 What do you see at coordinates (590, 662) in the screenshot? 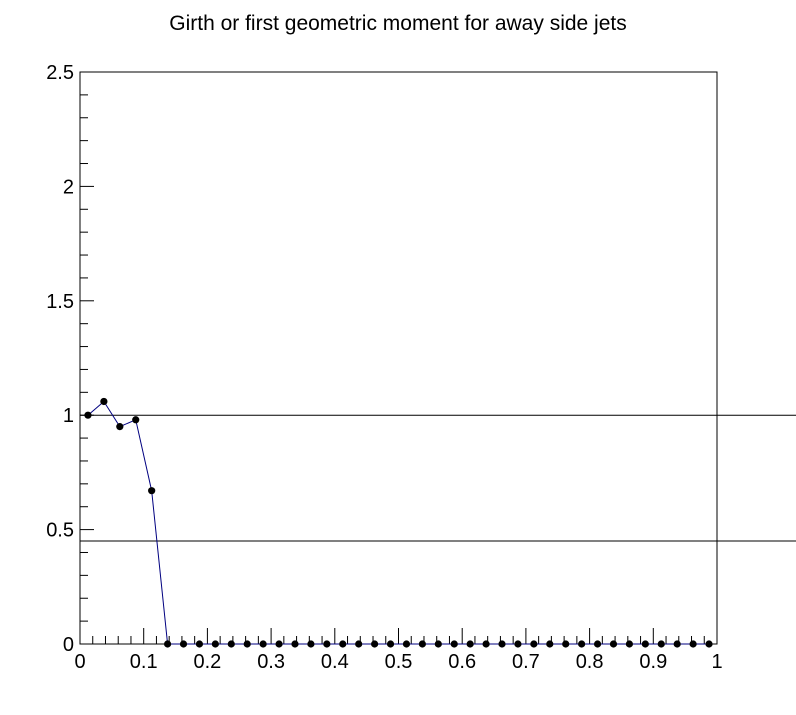
I see `x-tick-label: 0.8` at bounding box center [590, 662].